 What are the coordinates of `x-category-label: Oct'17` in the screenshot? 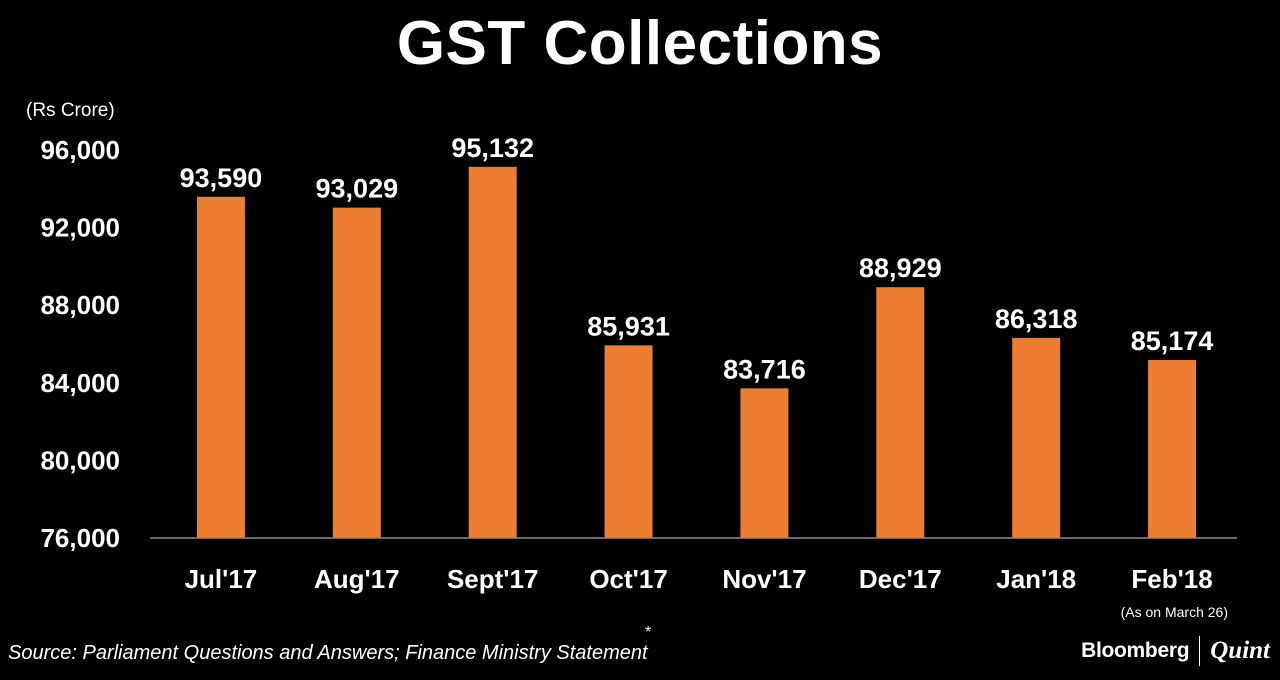 It's located at (628, 579).